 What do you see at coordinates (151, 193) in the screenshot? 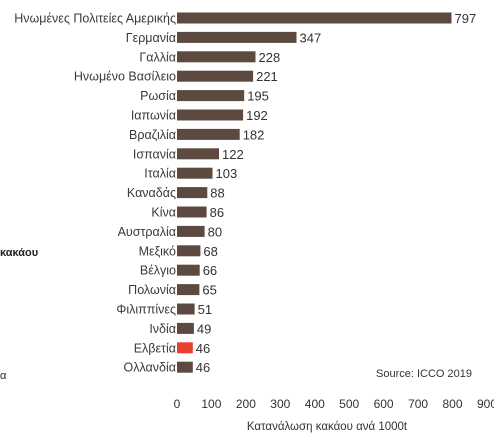
I see `category-label: Καναδάς` at bounding box center [151, 193].